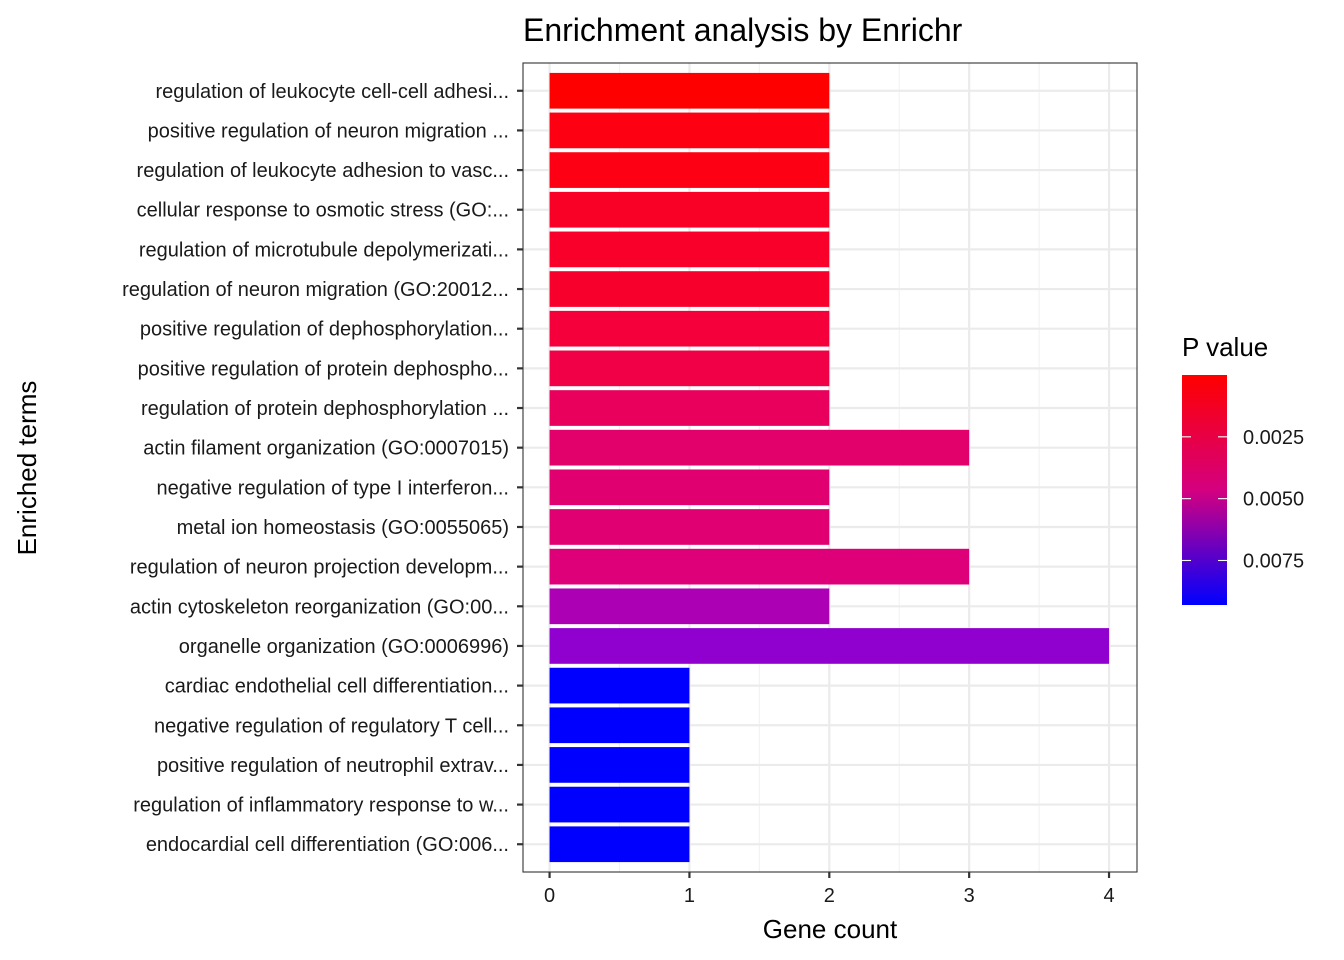 Image resolution: width=1344 pixels, height=960 pixels. What do you see at coordinates (1204, 490) in the screenshot?
I see `legend-colorbar` at bounding box center [1204, 490].